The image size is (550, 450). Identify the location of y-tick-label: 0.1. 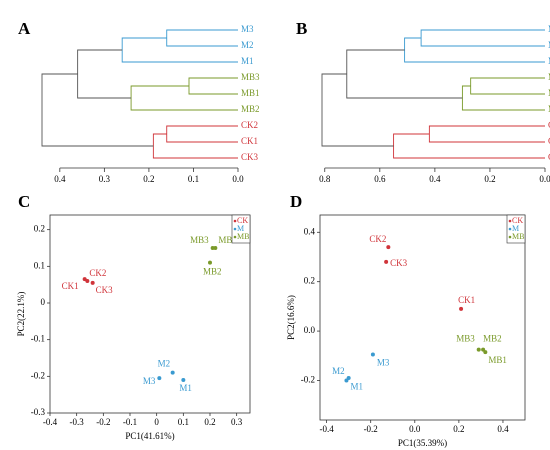
(39, 265).